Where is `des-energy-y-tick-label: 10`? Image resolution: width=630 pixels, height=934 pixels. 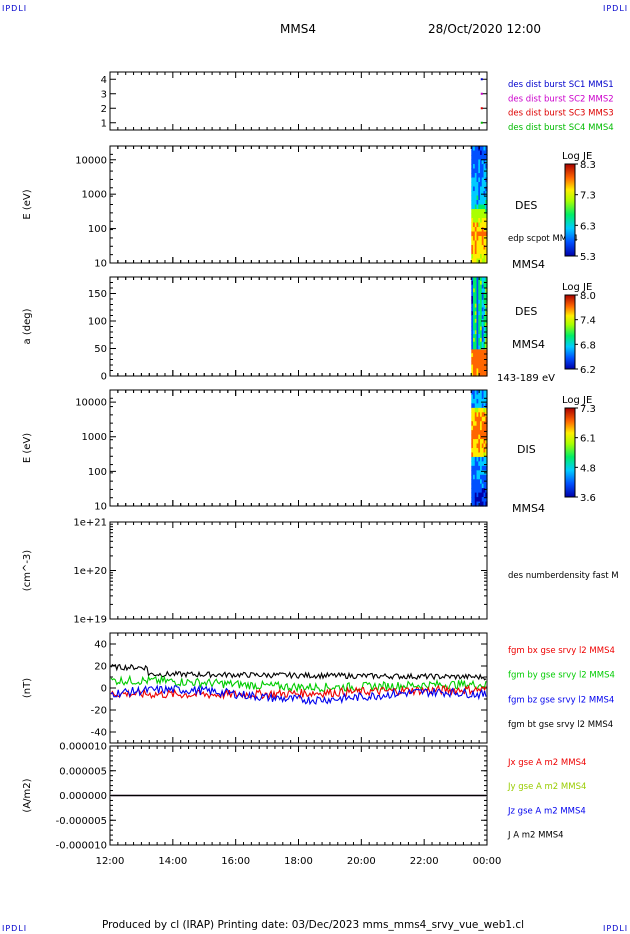
des-energy-y-tick-label: 10 is located at coordinates (100, 264).